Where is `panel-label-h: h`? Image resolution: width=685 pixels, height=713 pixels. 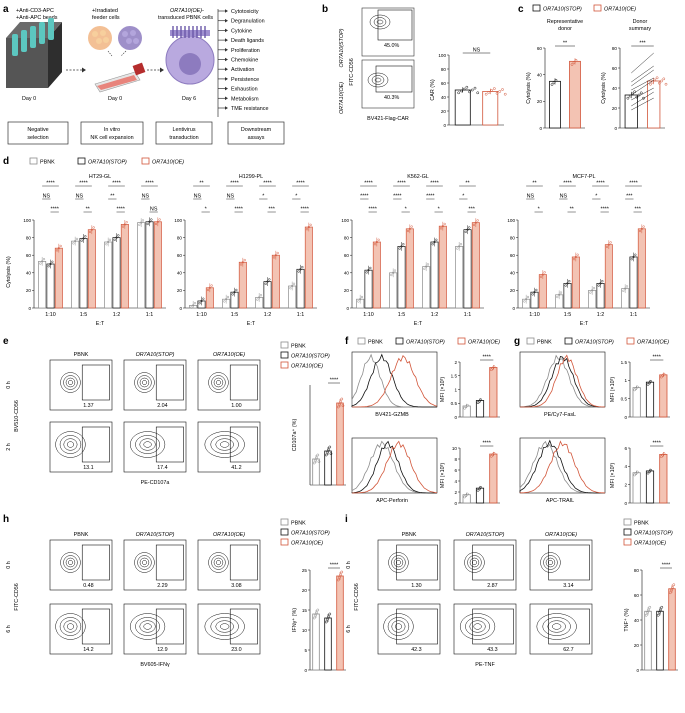
panel-label-h: h is located at coordinates (6, 519).